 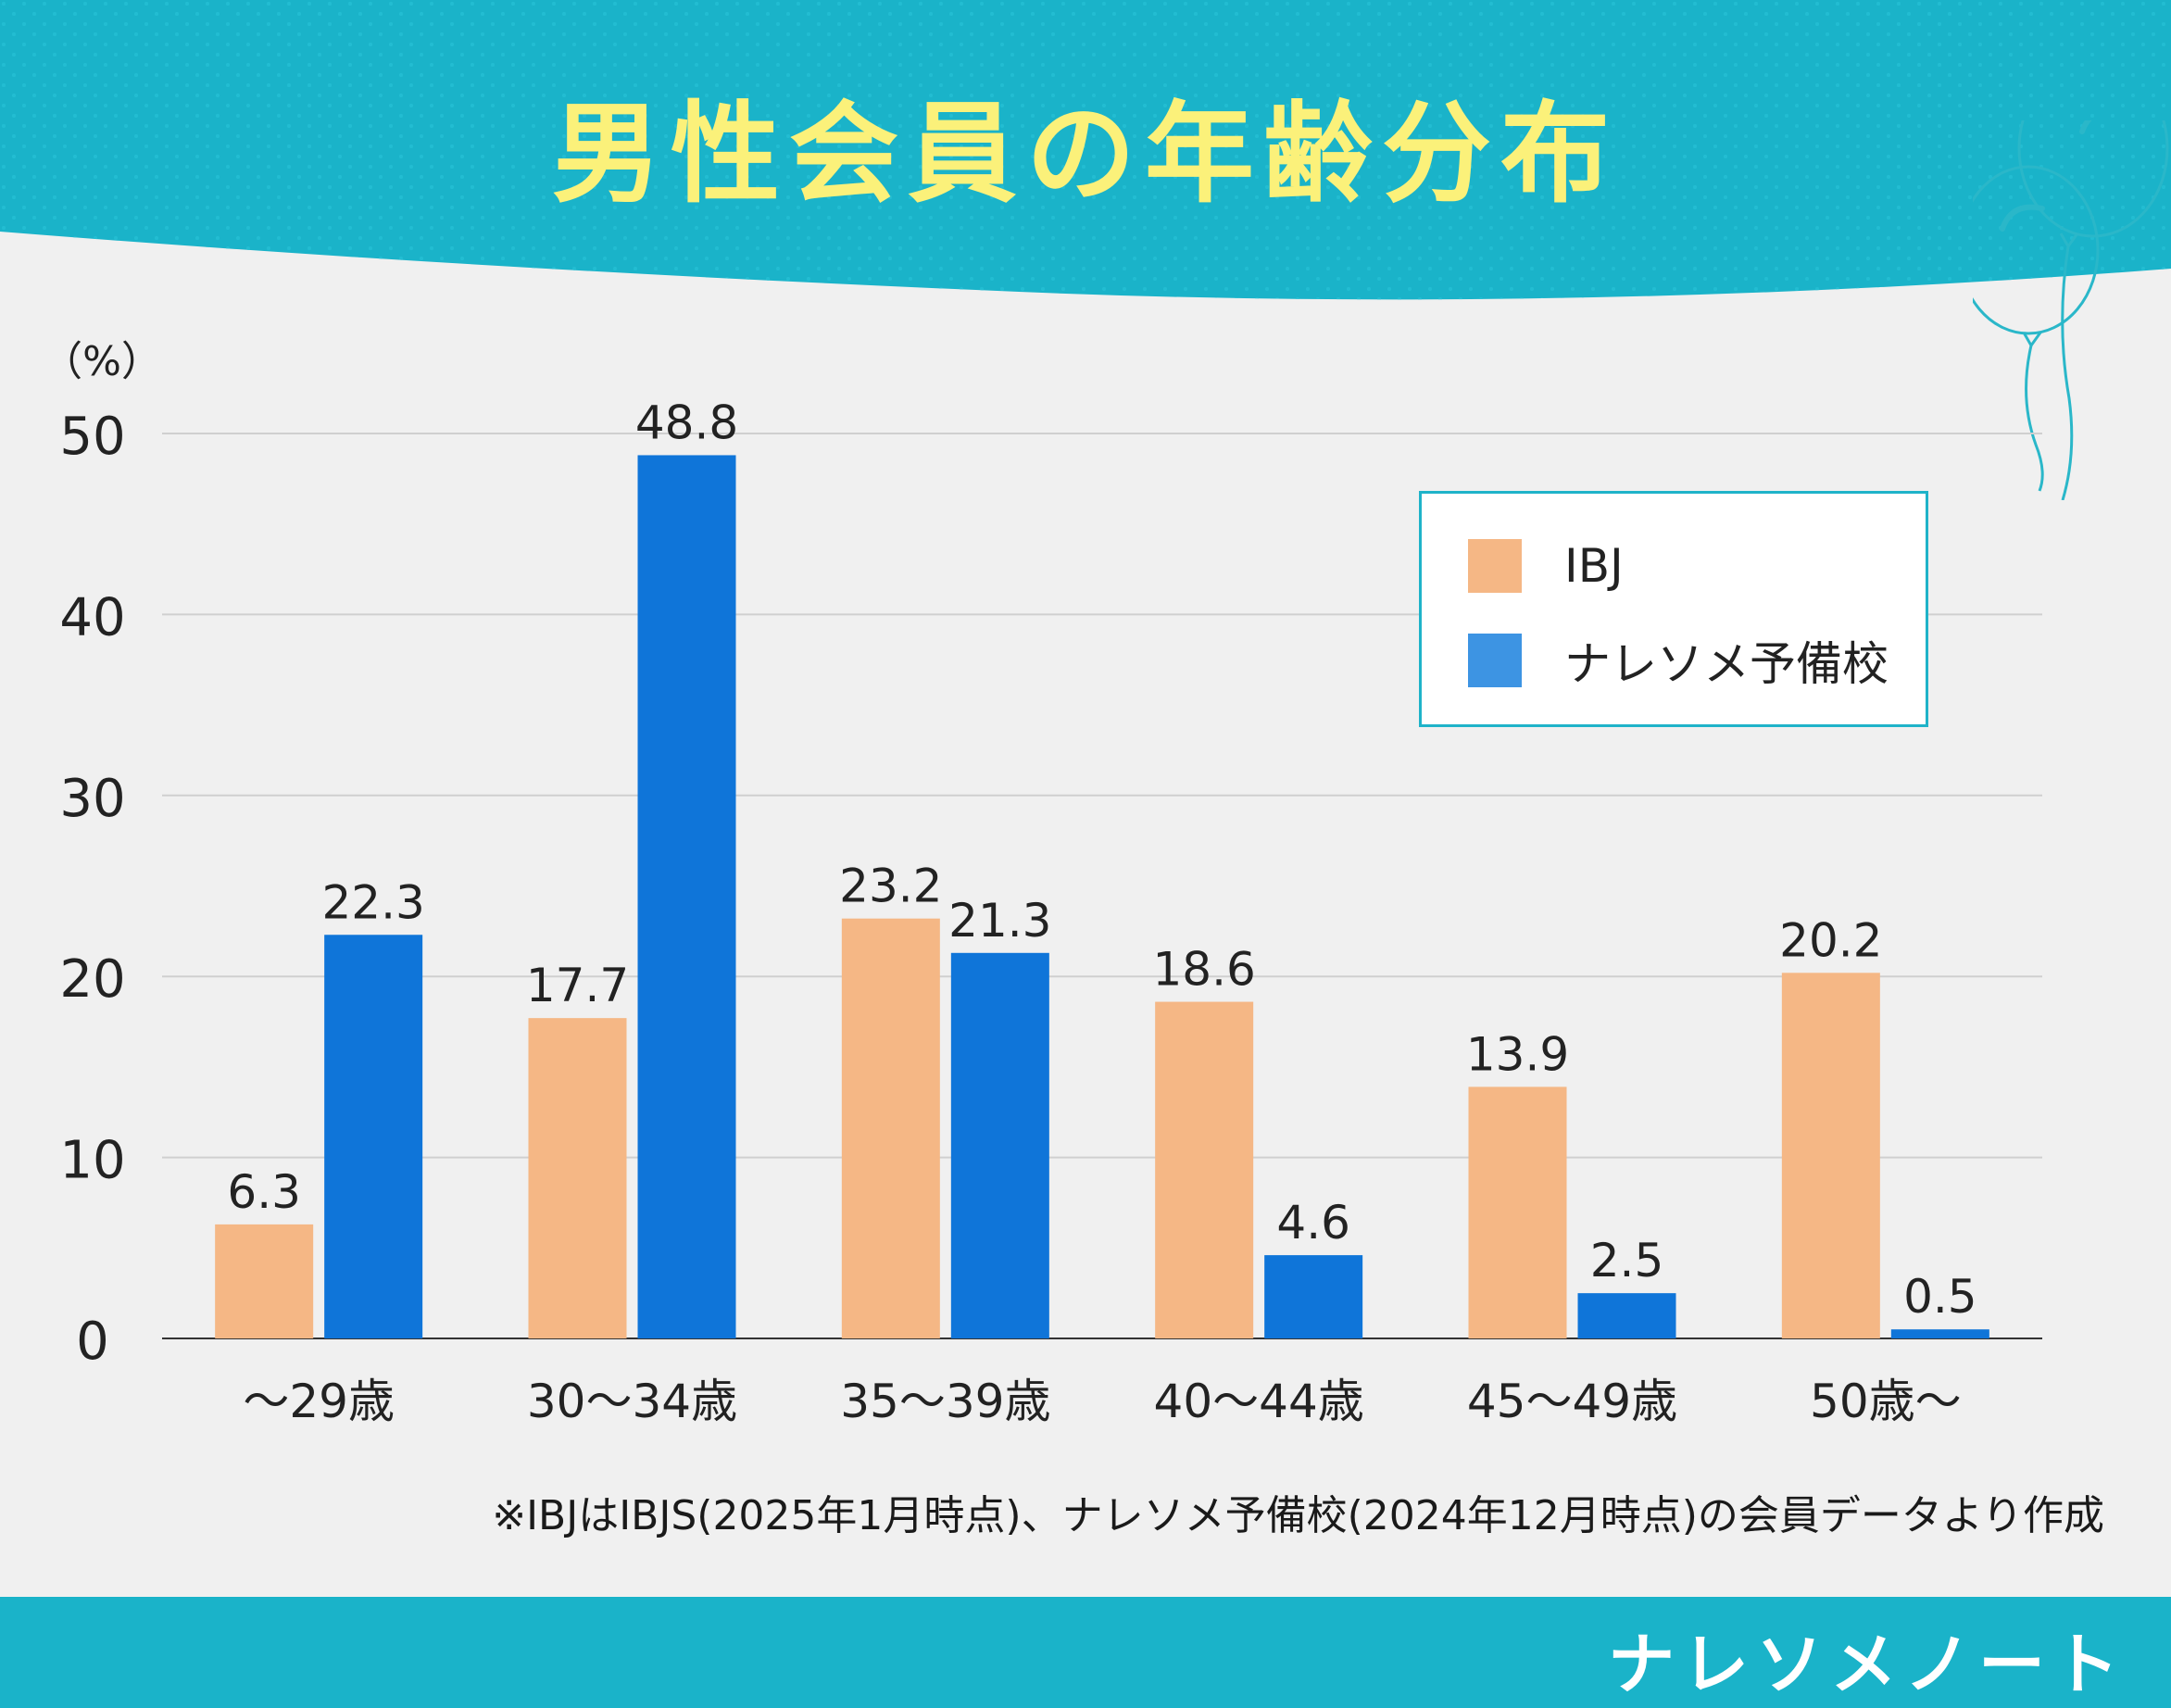 What do you see at coordinates (1830, 940) in the screenshot?
I see `data-label: 20.2` at bounding box center [1830, 940].